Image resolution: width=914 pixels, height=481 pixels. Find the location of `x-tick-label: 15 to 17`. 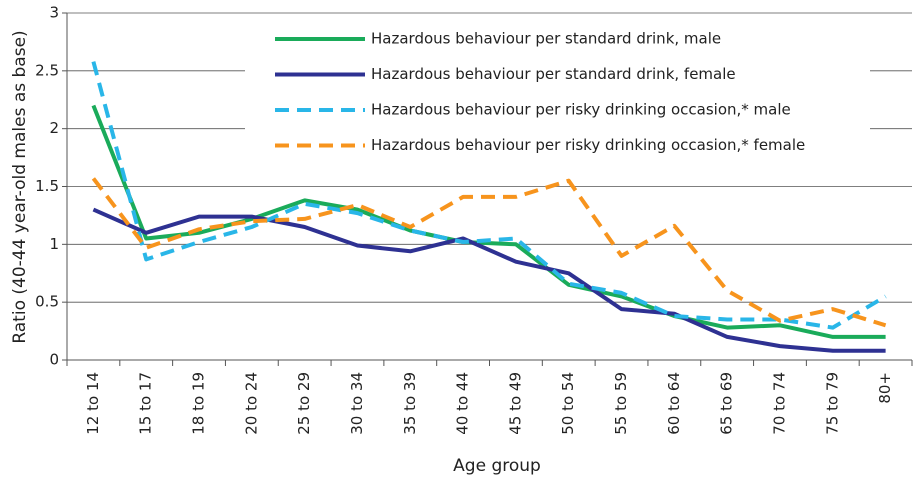

x-tick-label: 15 to 17 is located at coordinates (146, 403).